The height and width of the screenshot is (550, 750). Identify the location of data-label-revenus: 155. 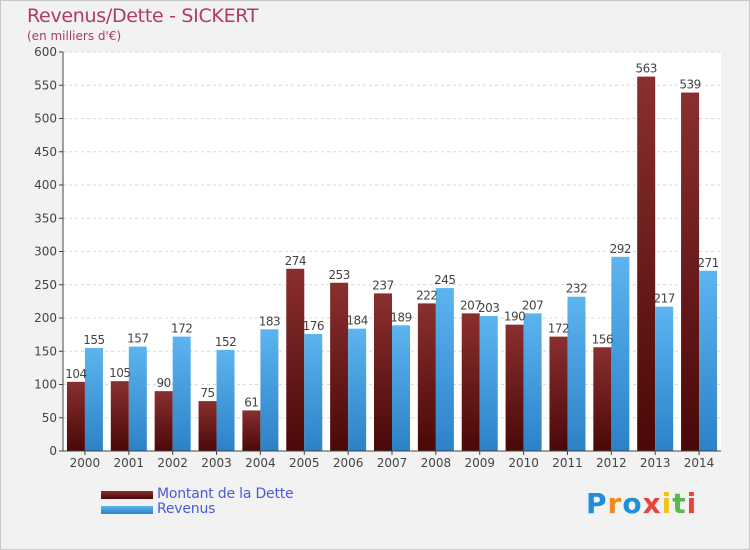
(93, 340).